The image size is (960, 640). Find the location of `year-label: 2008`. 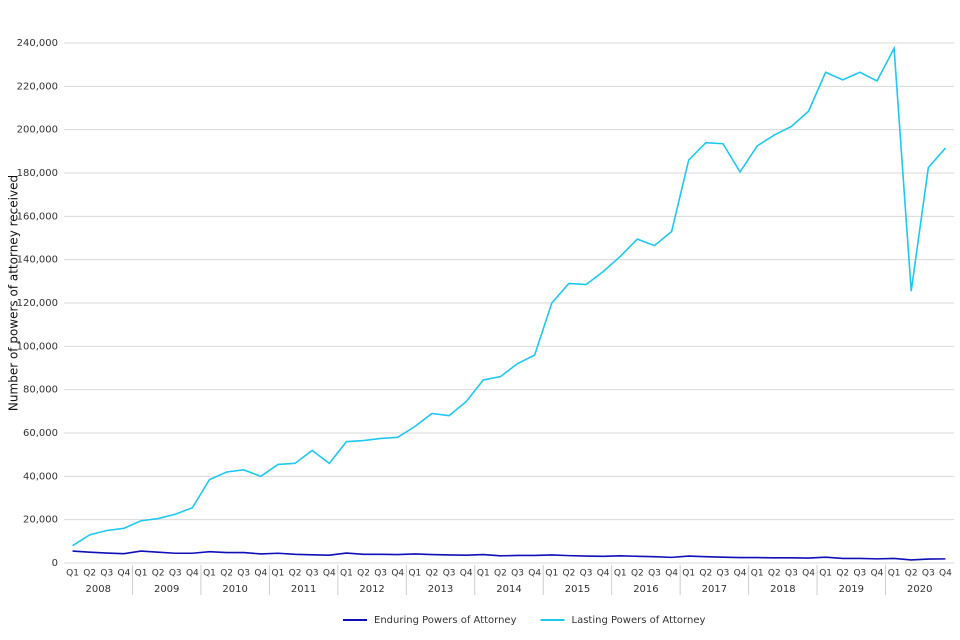

year-label: 2008 is located at coordinates (98, 589).